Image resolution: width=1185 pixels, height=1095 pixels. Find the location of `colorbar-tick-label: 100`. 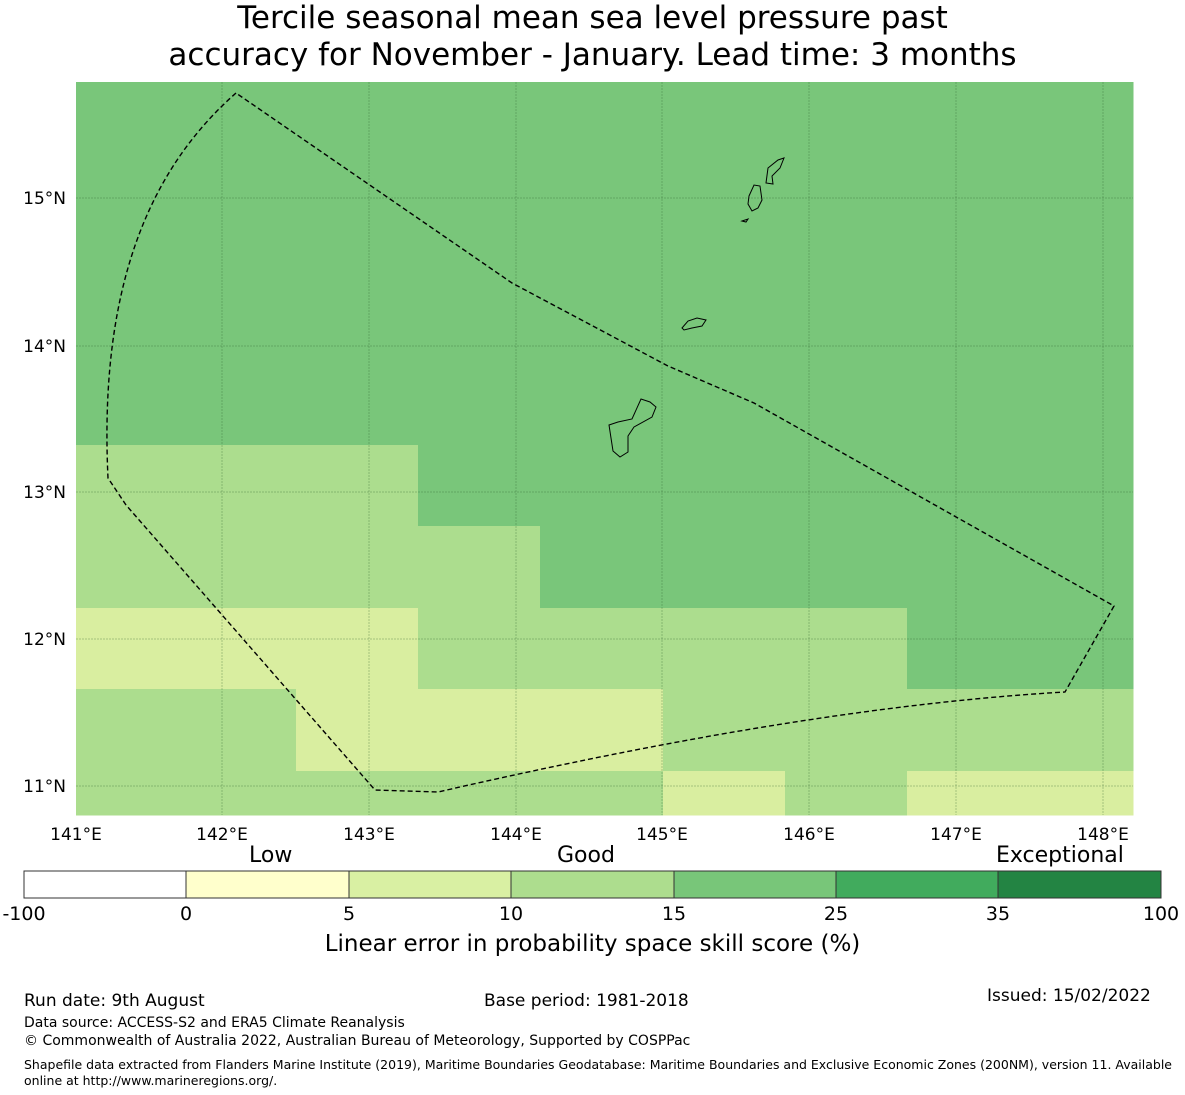

colorbar-tick-label: 100 is located at coordinates (1161, 914).